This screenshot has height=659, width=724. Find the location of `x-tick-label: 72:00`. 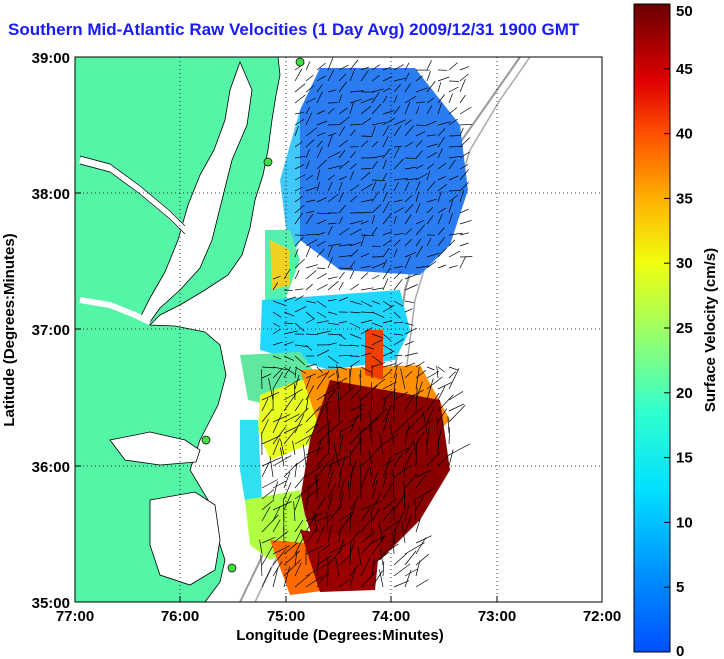

x-tick-label: 72:00 is located at coordinates (602, 616).